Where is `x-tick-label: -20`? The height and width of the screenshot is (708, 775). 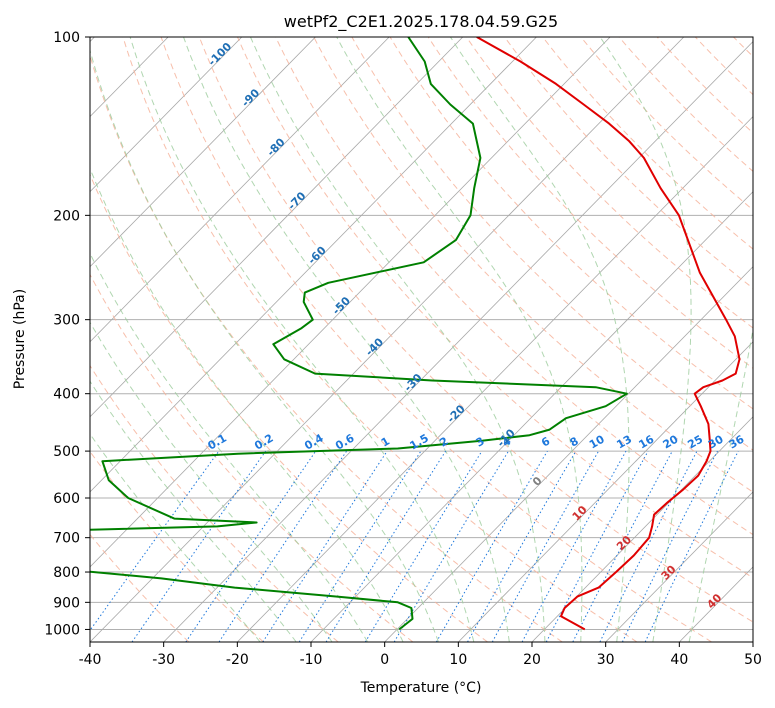 x-tick-label: -20 is located at coordinates (237, 660).